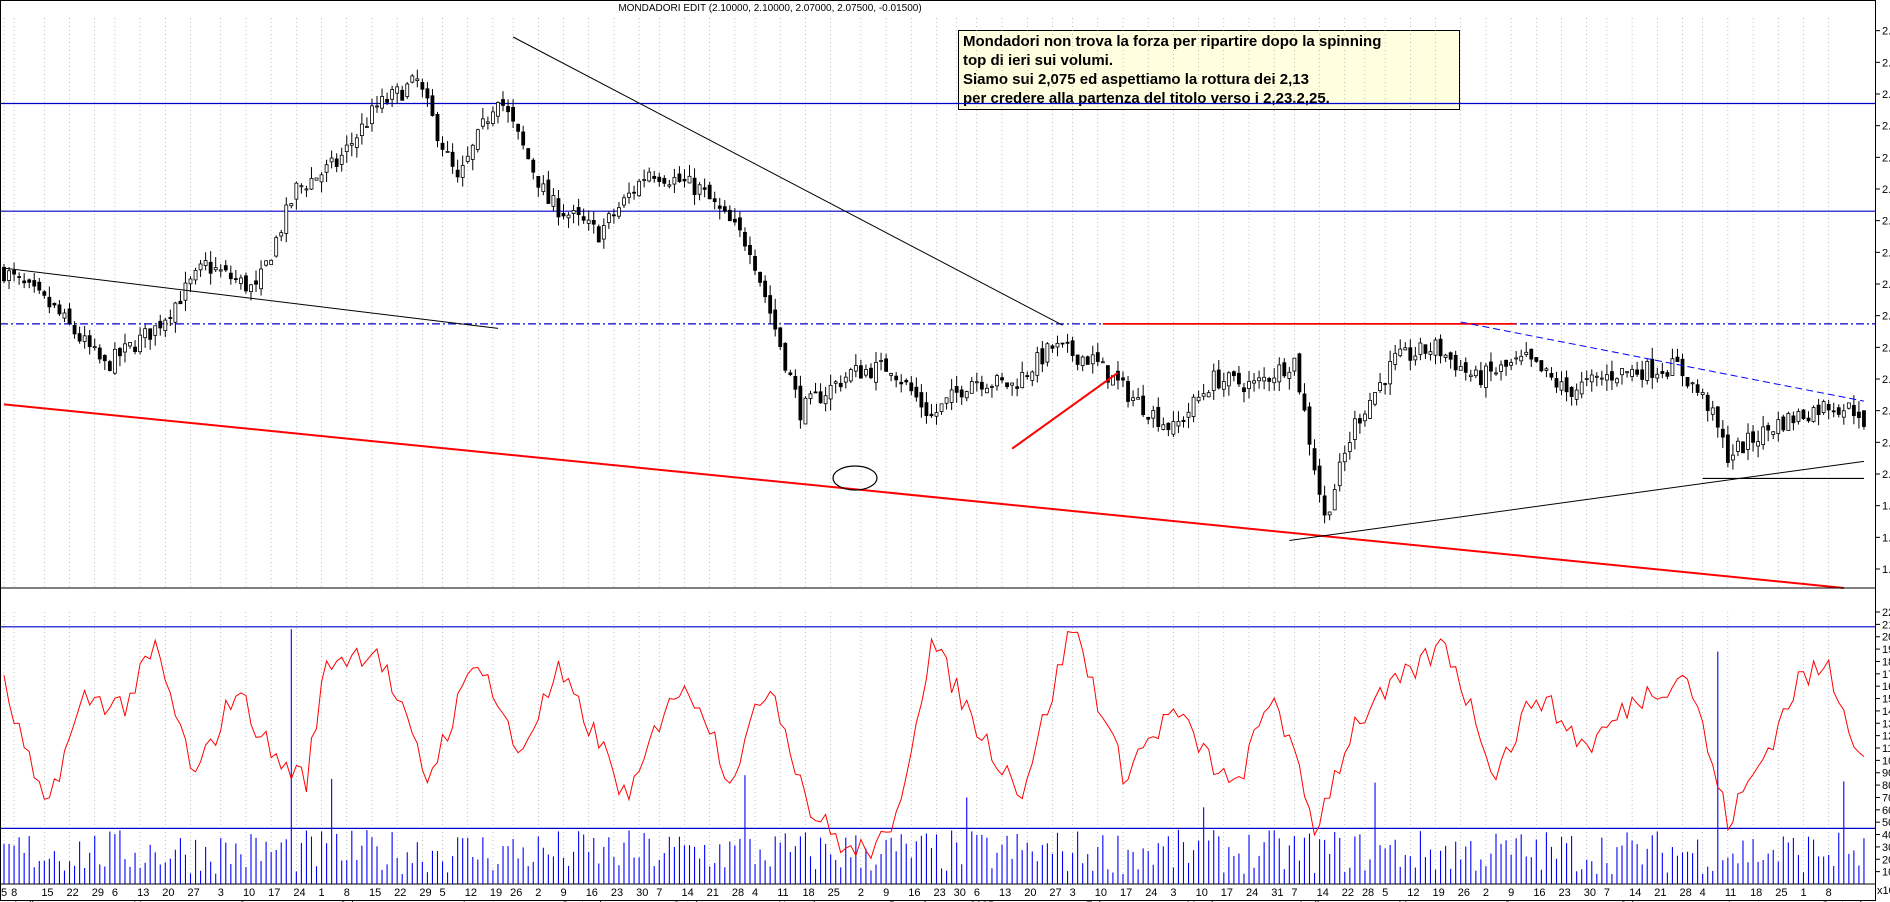 This screenshot has width=1890, height=902. I want to click on day-label: 24, so click(1151, 893).